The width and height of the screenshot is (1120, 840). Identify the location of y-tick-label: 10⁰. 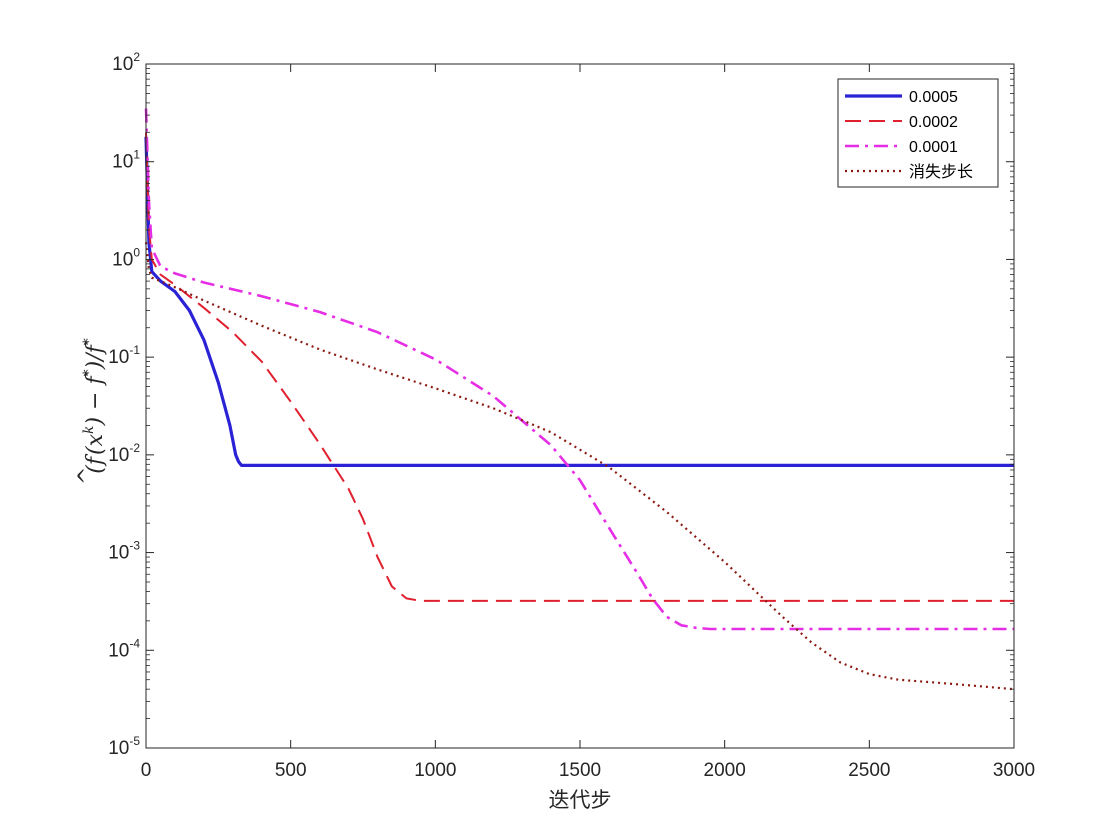
(126, 257).